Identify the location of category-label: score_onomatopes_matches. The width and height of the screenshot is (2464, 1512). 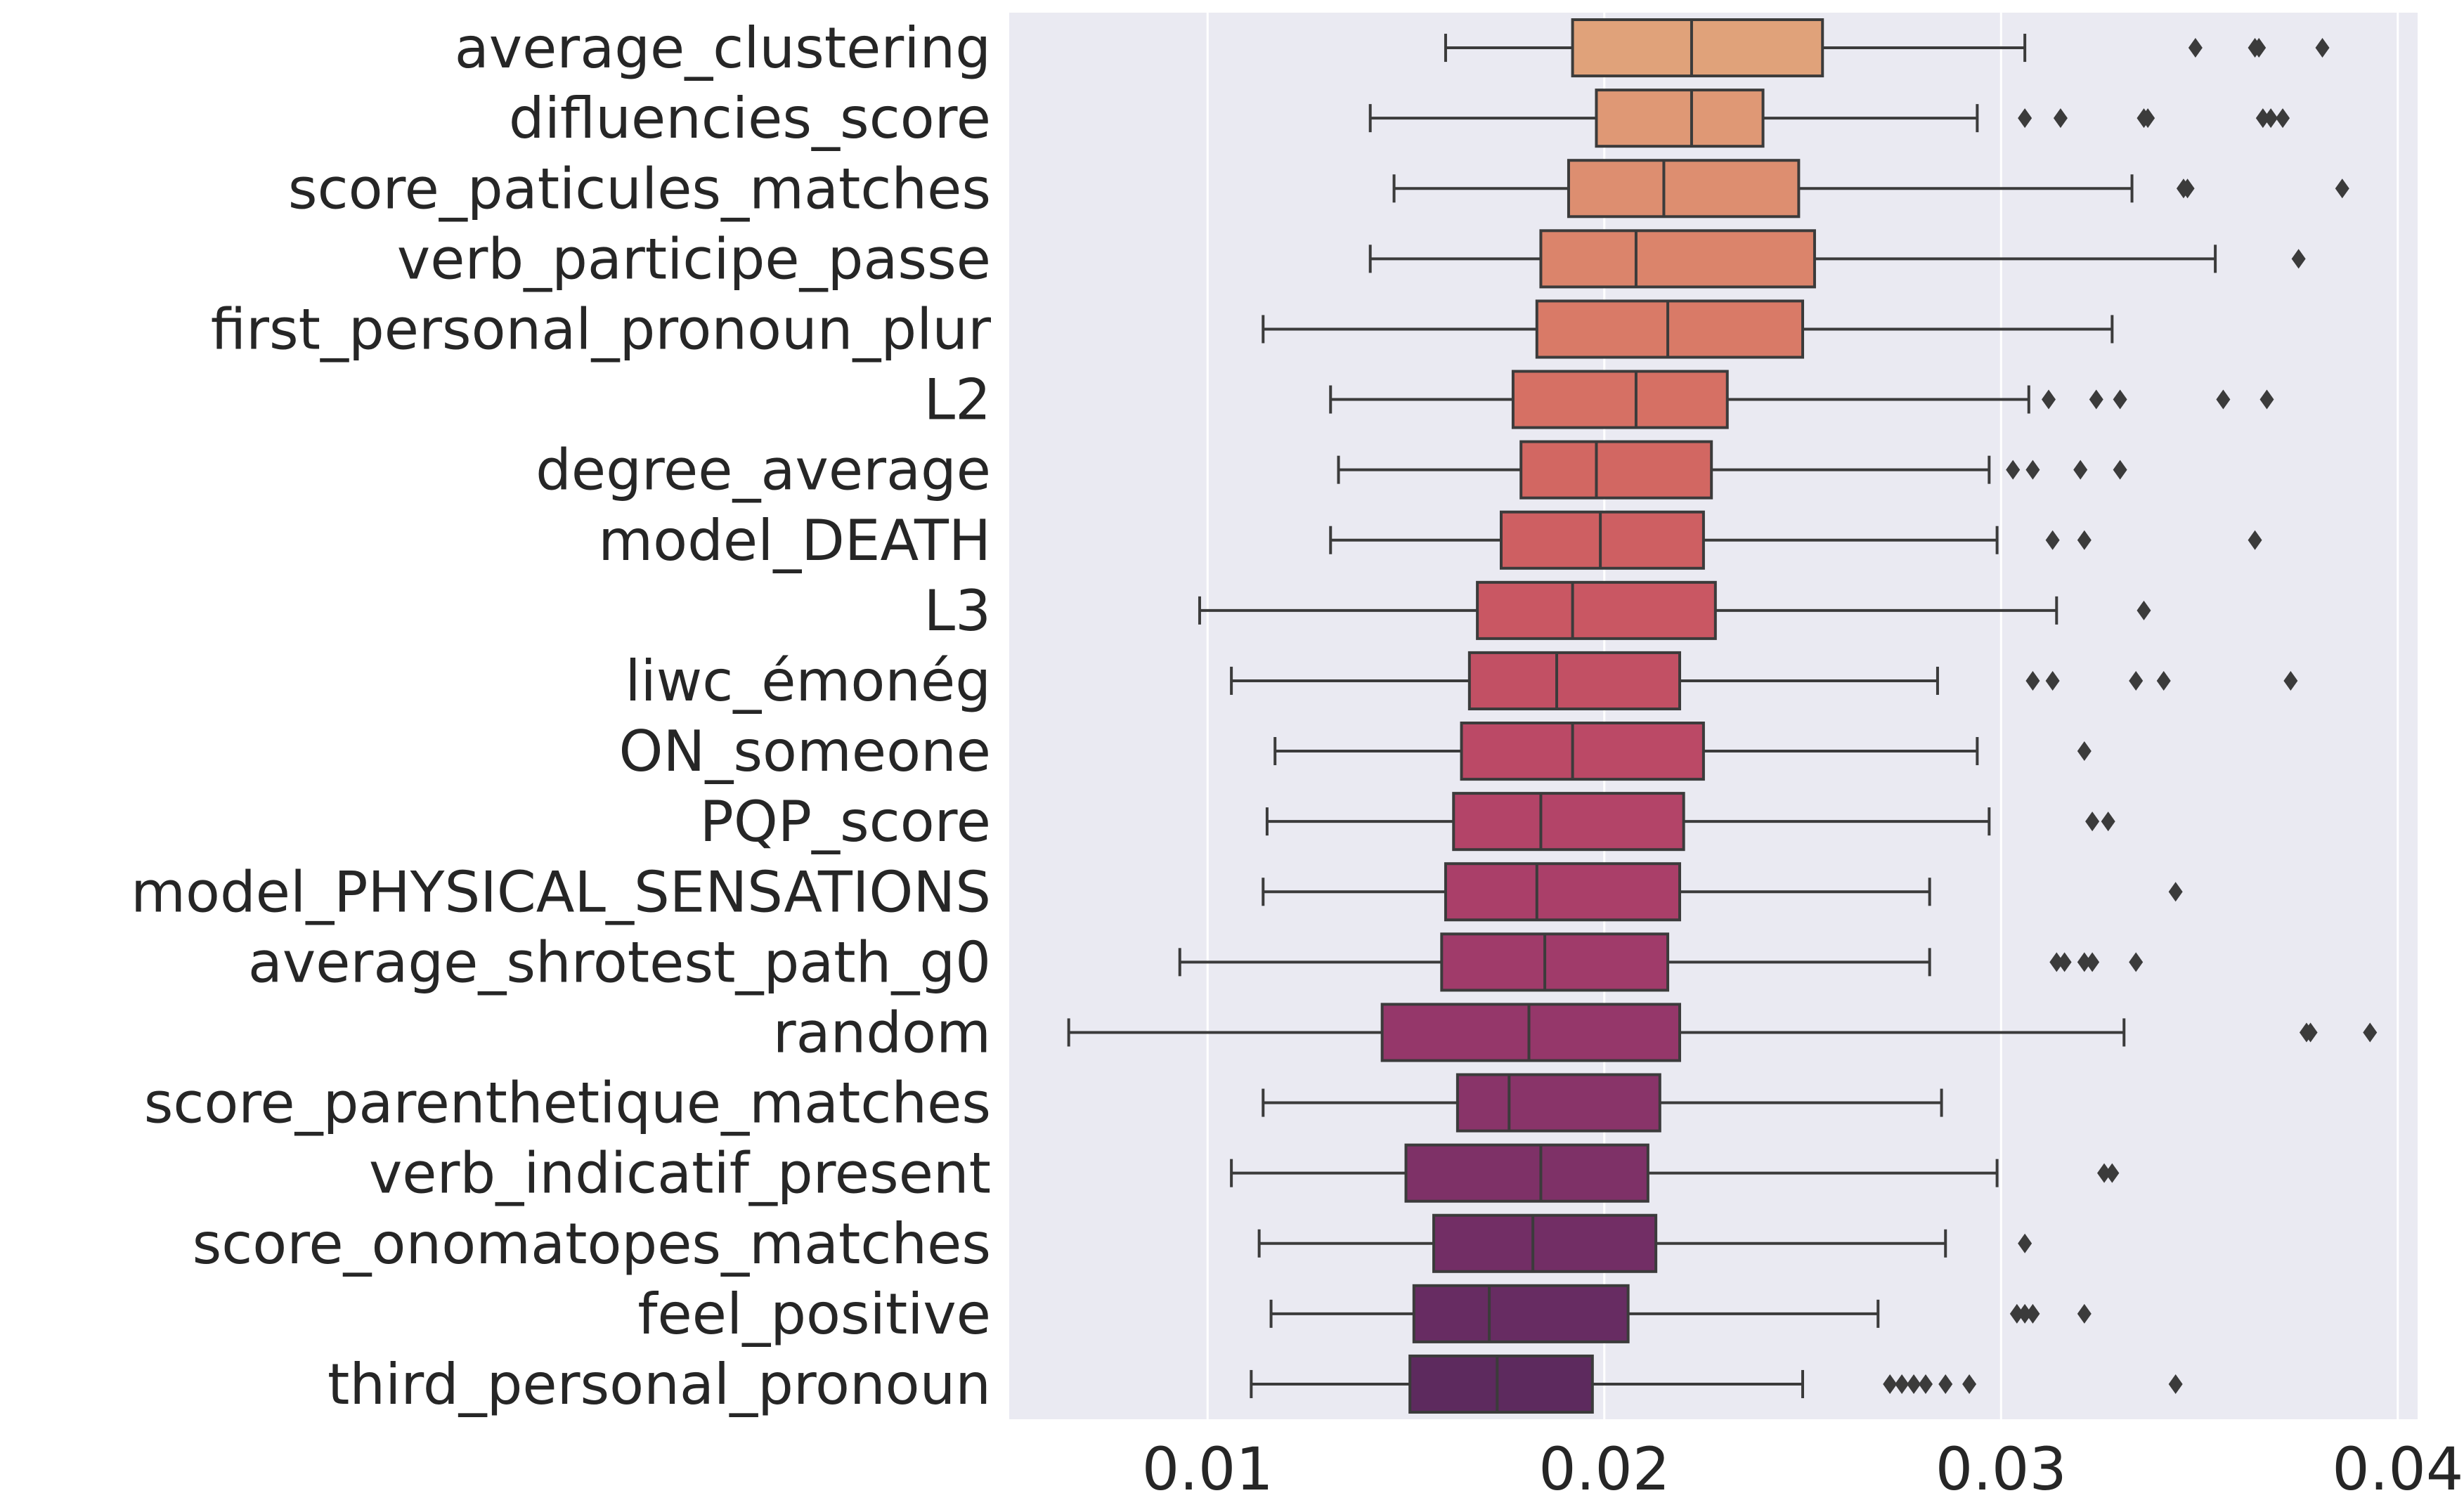
(592, 1244).